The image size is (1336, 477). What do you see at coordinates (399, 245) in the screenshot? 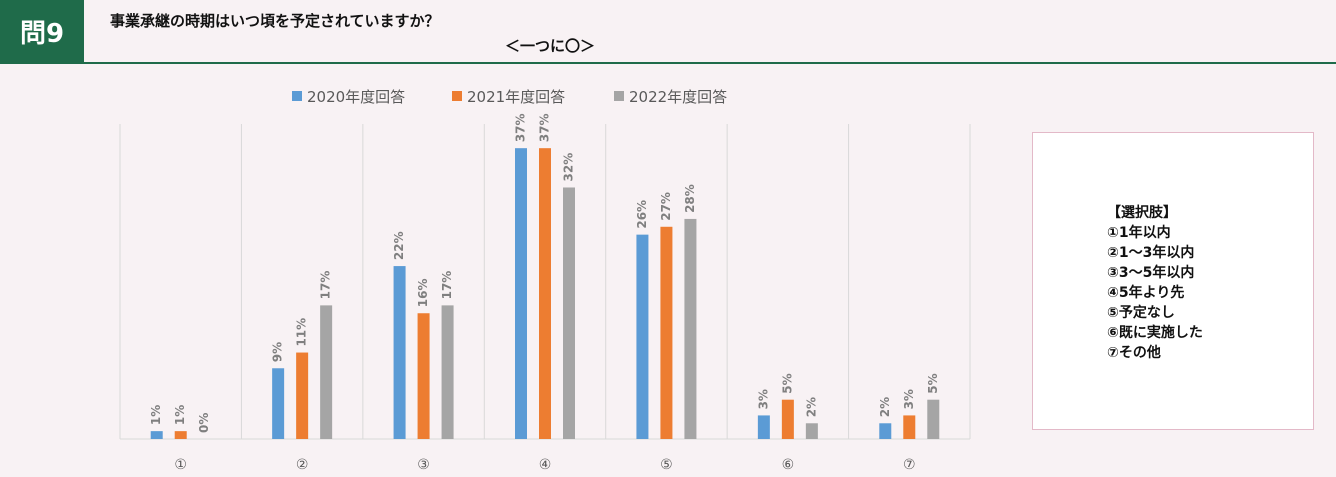
I see `data-label: 22%` at bounding box center [399, 245].